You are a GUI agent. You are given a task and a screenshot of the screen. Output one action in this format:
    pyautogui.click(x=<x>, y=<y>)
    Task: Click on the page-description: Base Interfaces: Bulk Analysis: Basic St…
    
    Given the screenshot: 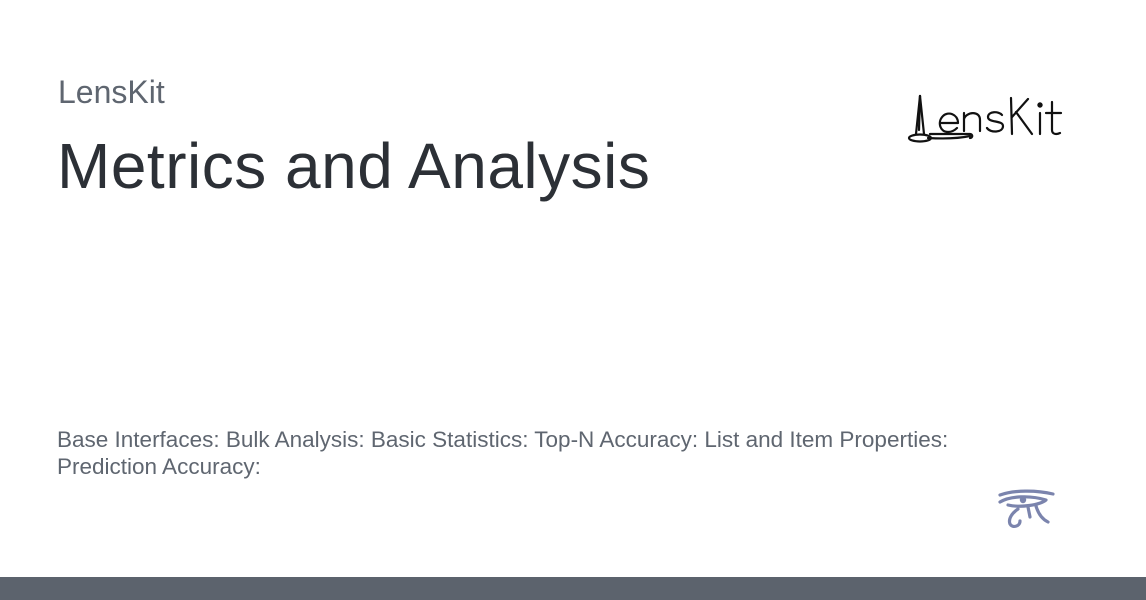 What is the action you would take?
    pyautogui.click(x=503, y=453)
    